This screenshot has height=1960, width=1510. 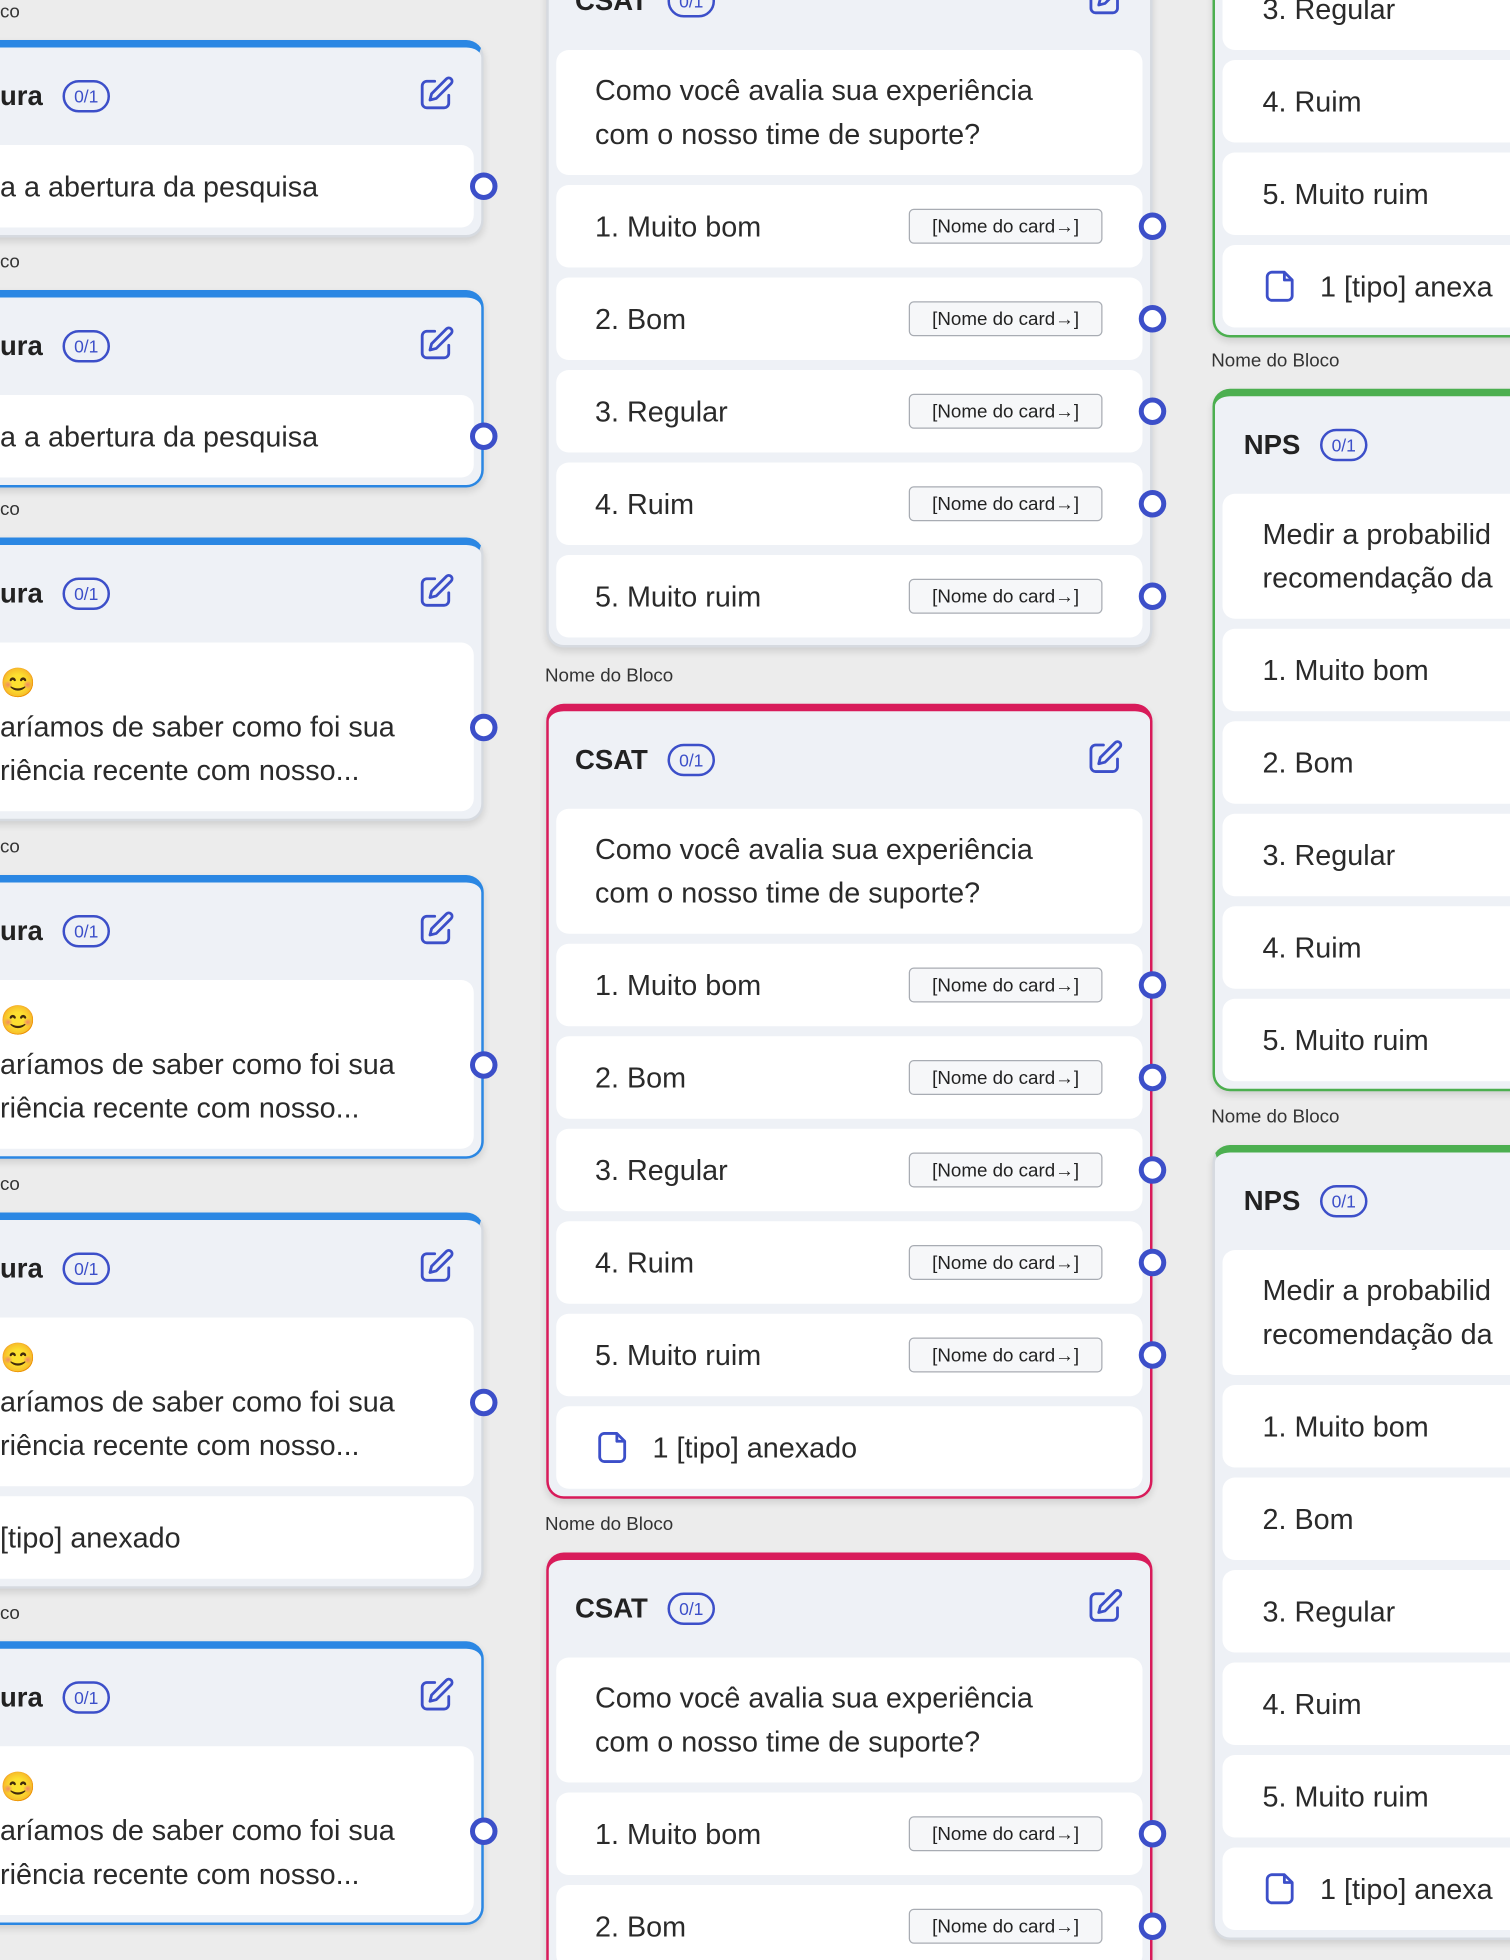 What do you see at coordinates (1366, 670) in the screenshot?
I see `row: 1. Muito bom` at bounding box center [1366, 670].